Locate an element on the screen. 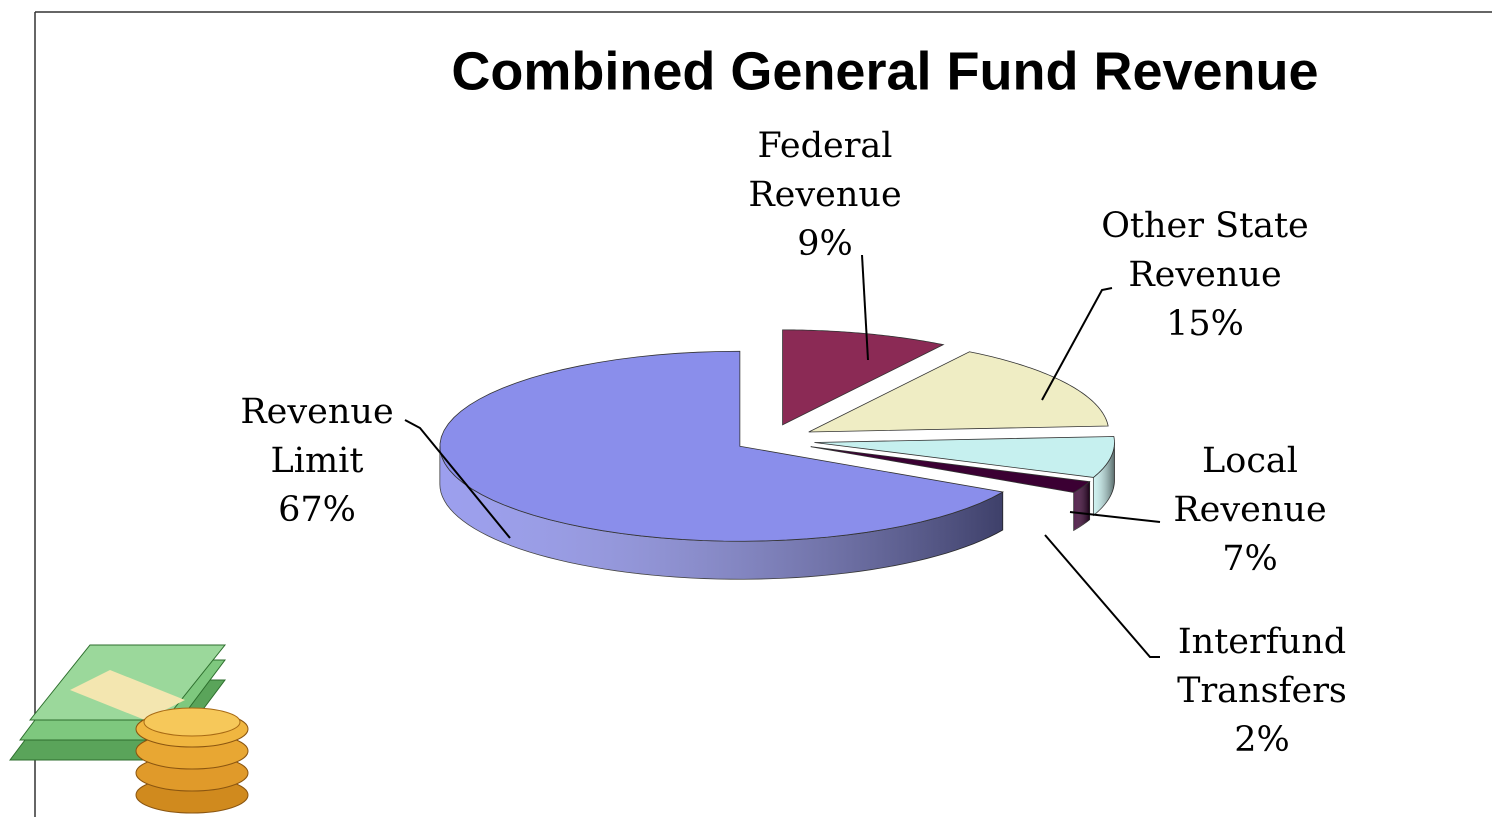  label-name: Revenue Limit is located at coordinates (317, 436).